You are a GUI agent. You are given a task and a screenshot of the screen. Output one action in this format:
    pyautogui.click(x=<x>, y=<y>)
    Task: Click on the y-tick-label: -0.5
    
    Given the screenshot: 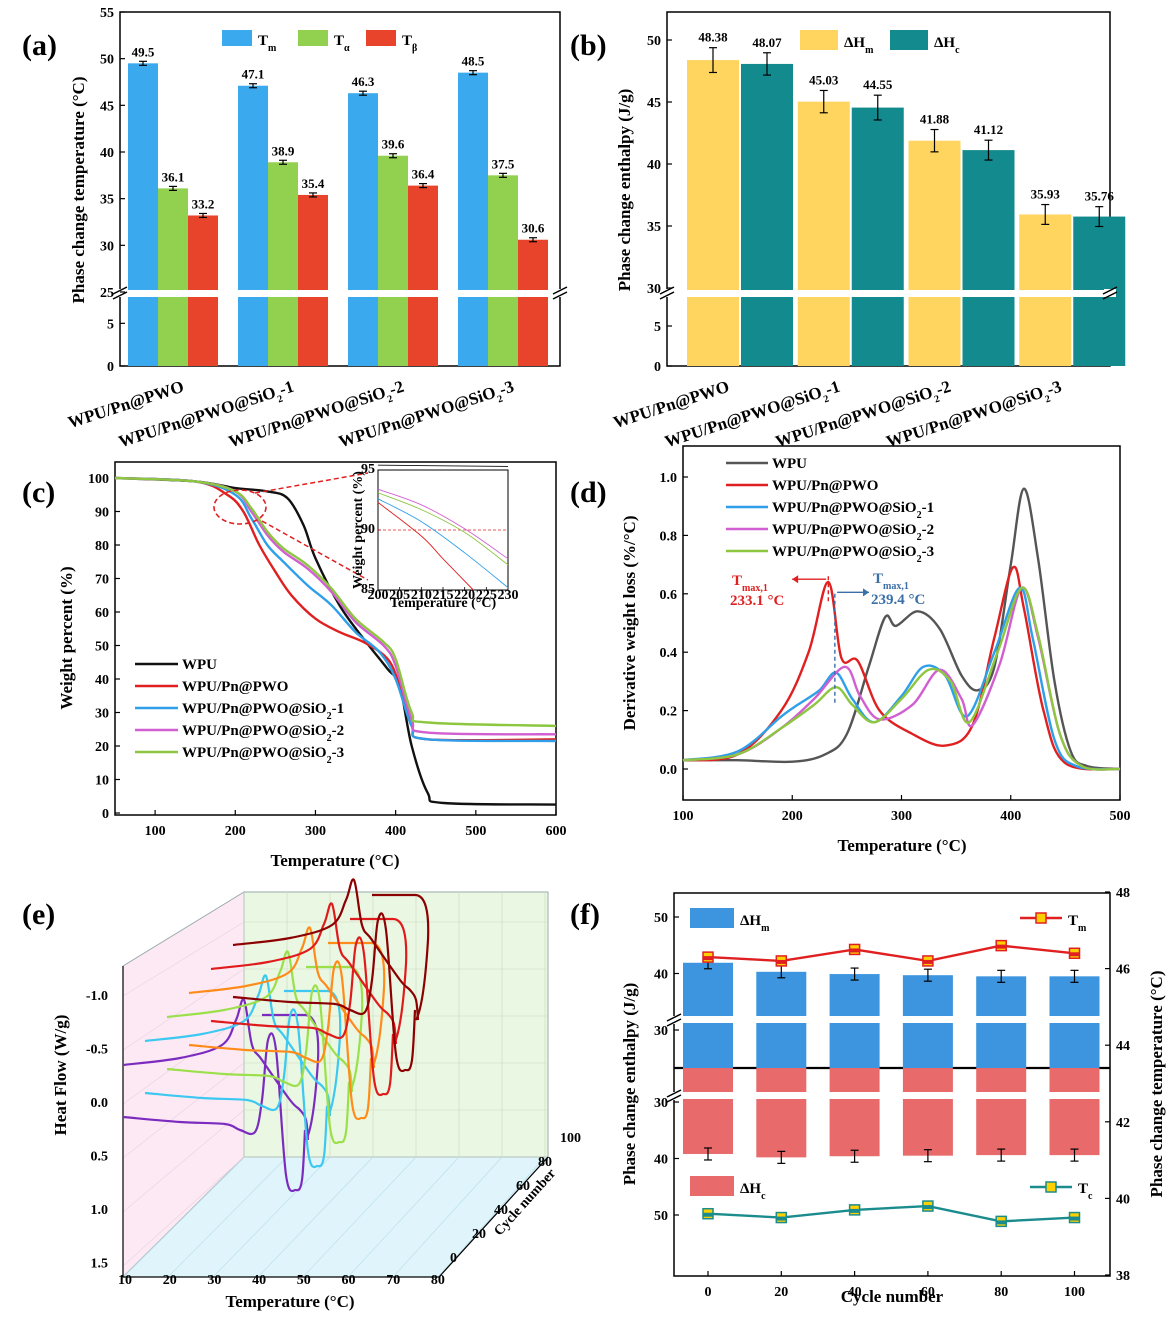 What is the action you would take?
    pyautogui.click(x=97, y=1050)
    